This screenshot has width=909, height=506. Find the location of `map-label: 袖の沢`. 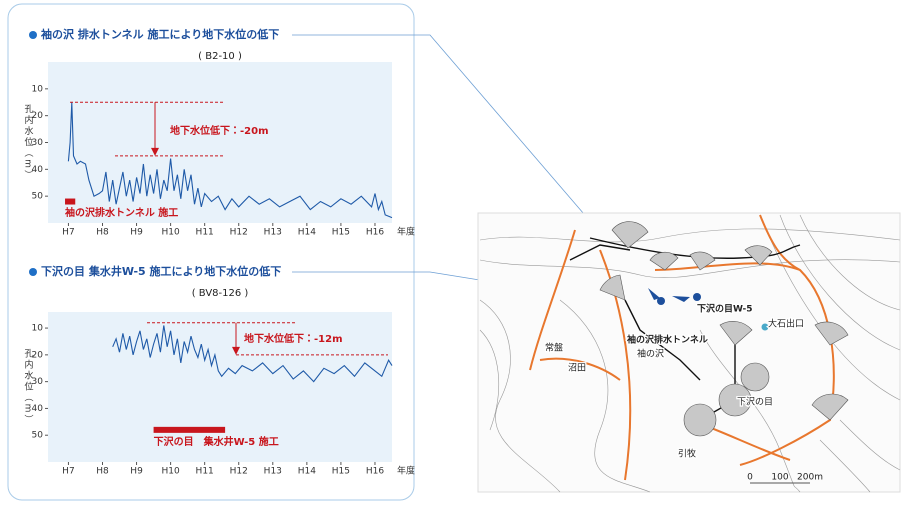

map-label: 袖の沢 is located at coordinates (650, 354).